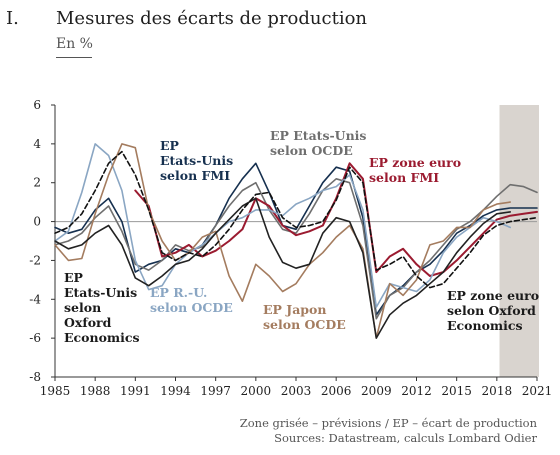  Describe the element at coordinates (37, 144) in the screenshot. I see `y-tick-label: 4` at that location.